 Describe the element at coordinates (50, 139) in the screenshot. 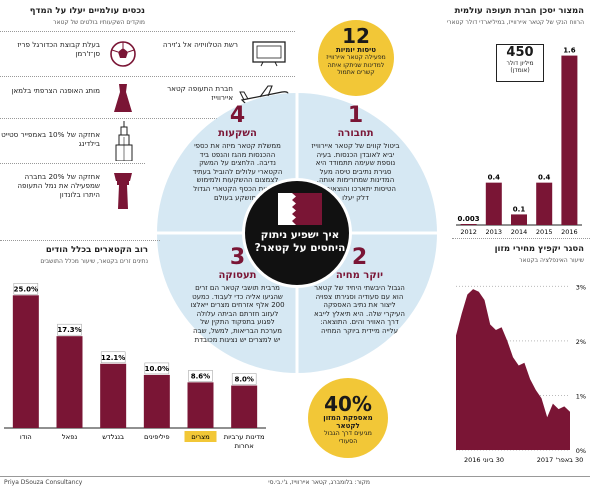

I see `asset-text: אחזקה של 10% באמפייר סטייט בילדינג` at that location.